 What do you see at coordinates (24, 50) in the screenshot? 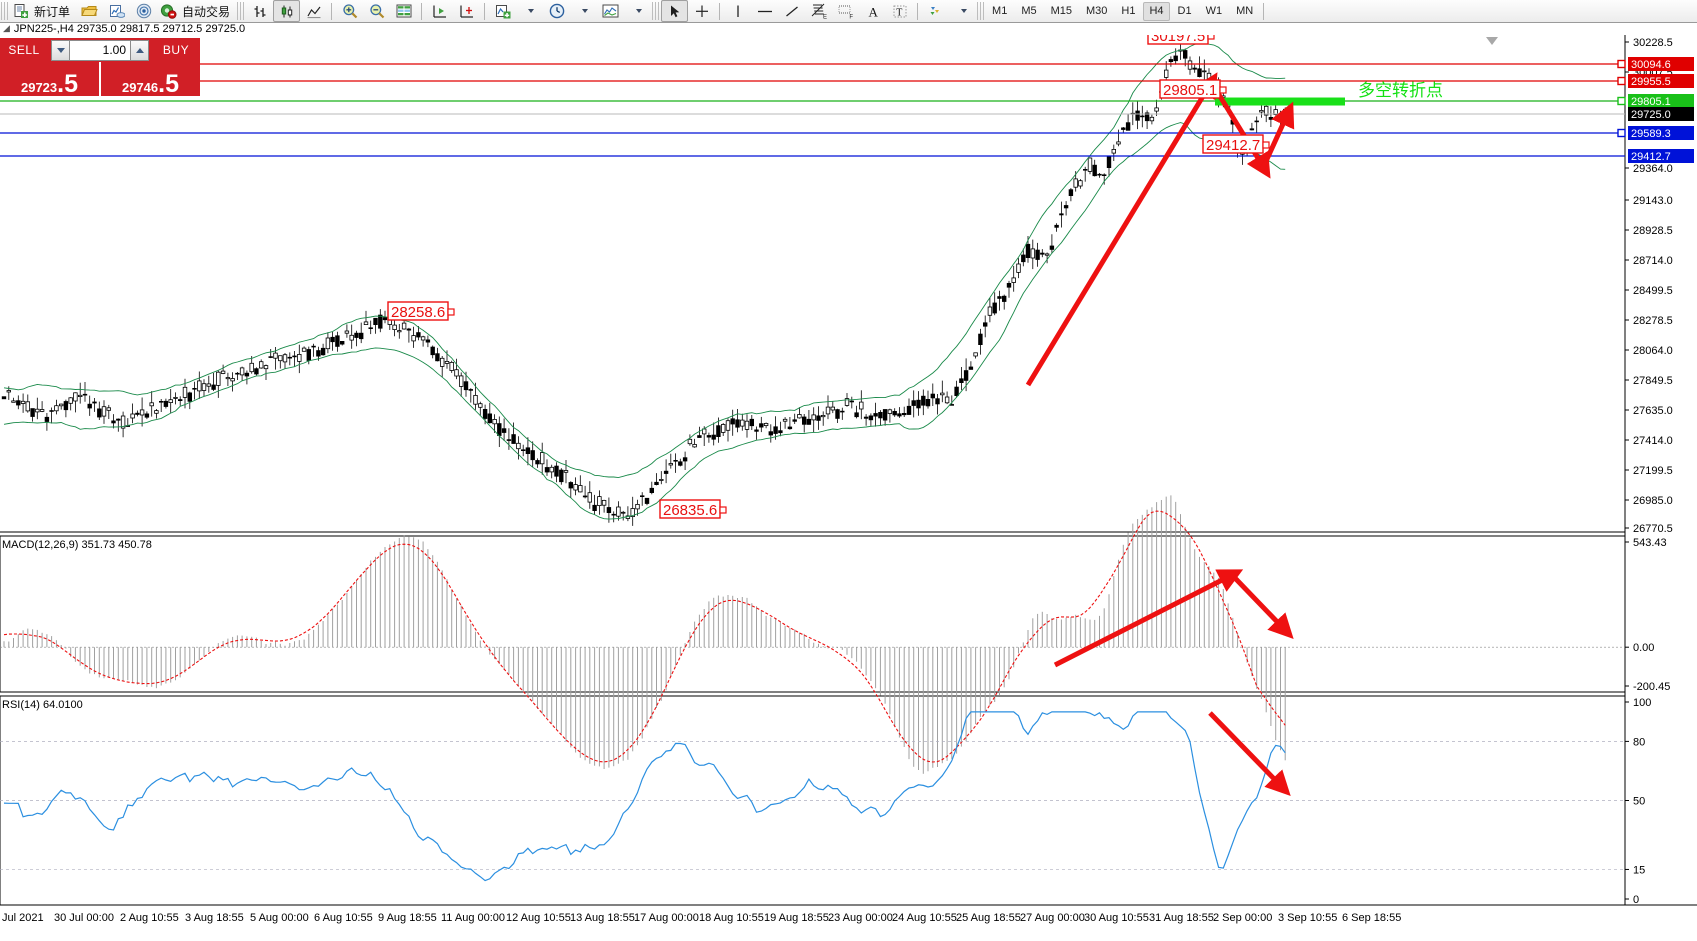
I see `sell-button: SELL` at bounding box center [24, 50].